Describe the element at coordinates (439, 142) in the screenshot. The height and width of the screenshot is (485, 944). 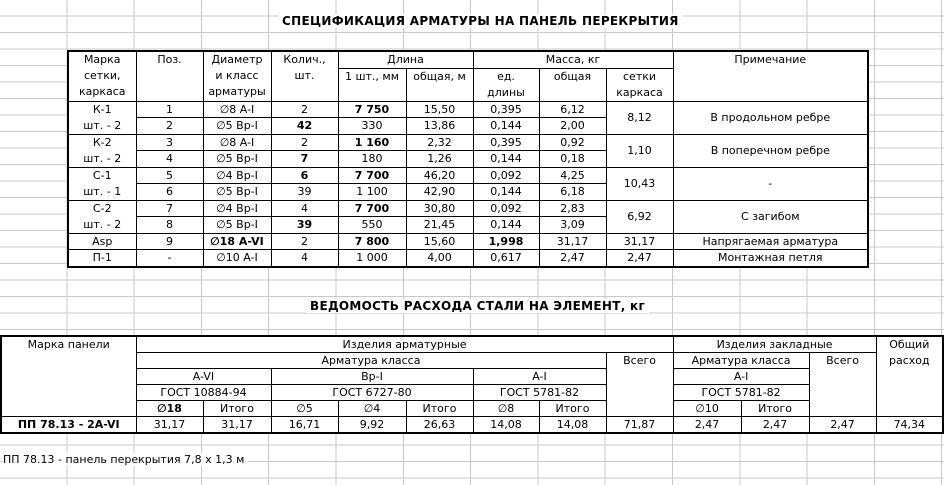
I see `table-cell: 2,32` at that location.